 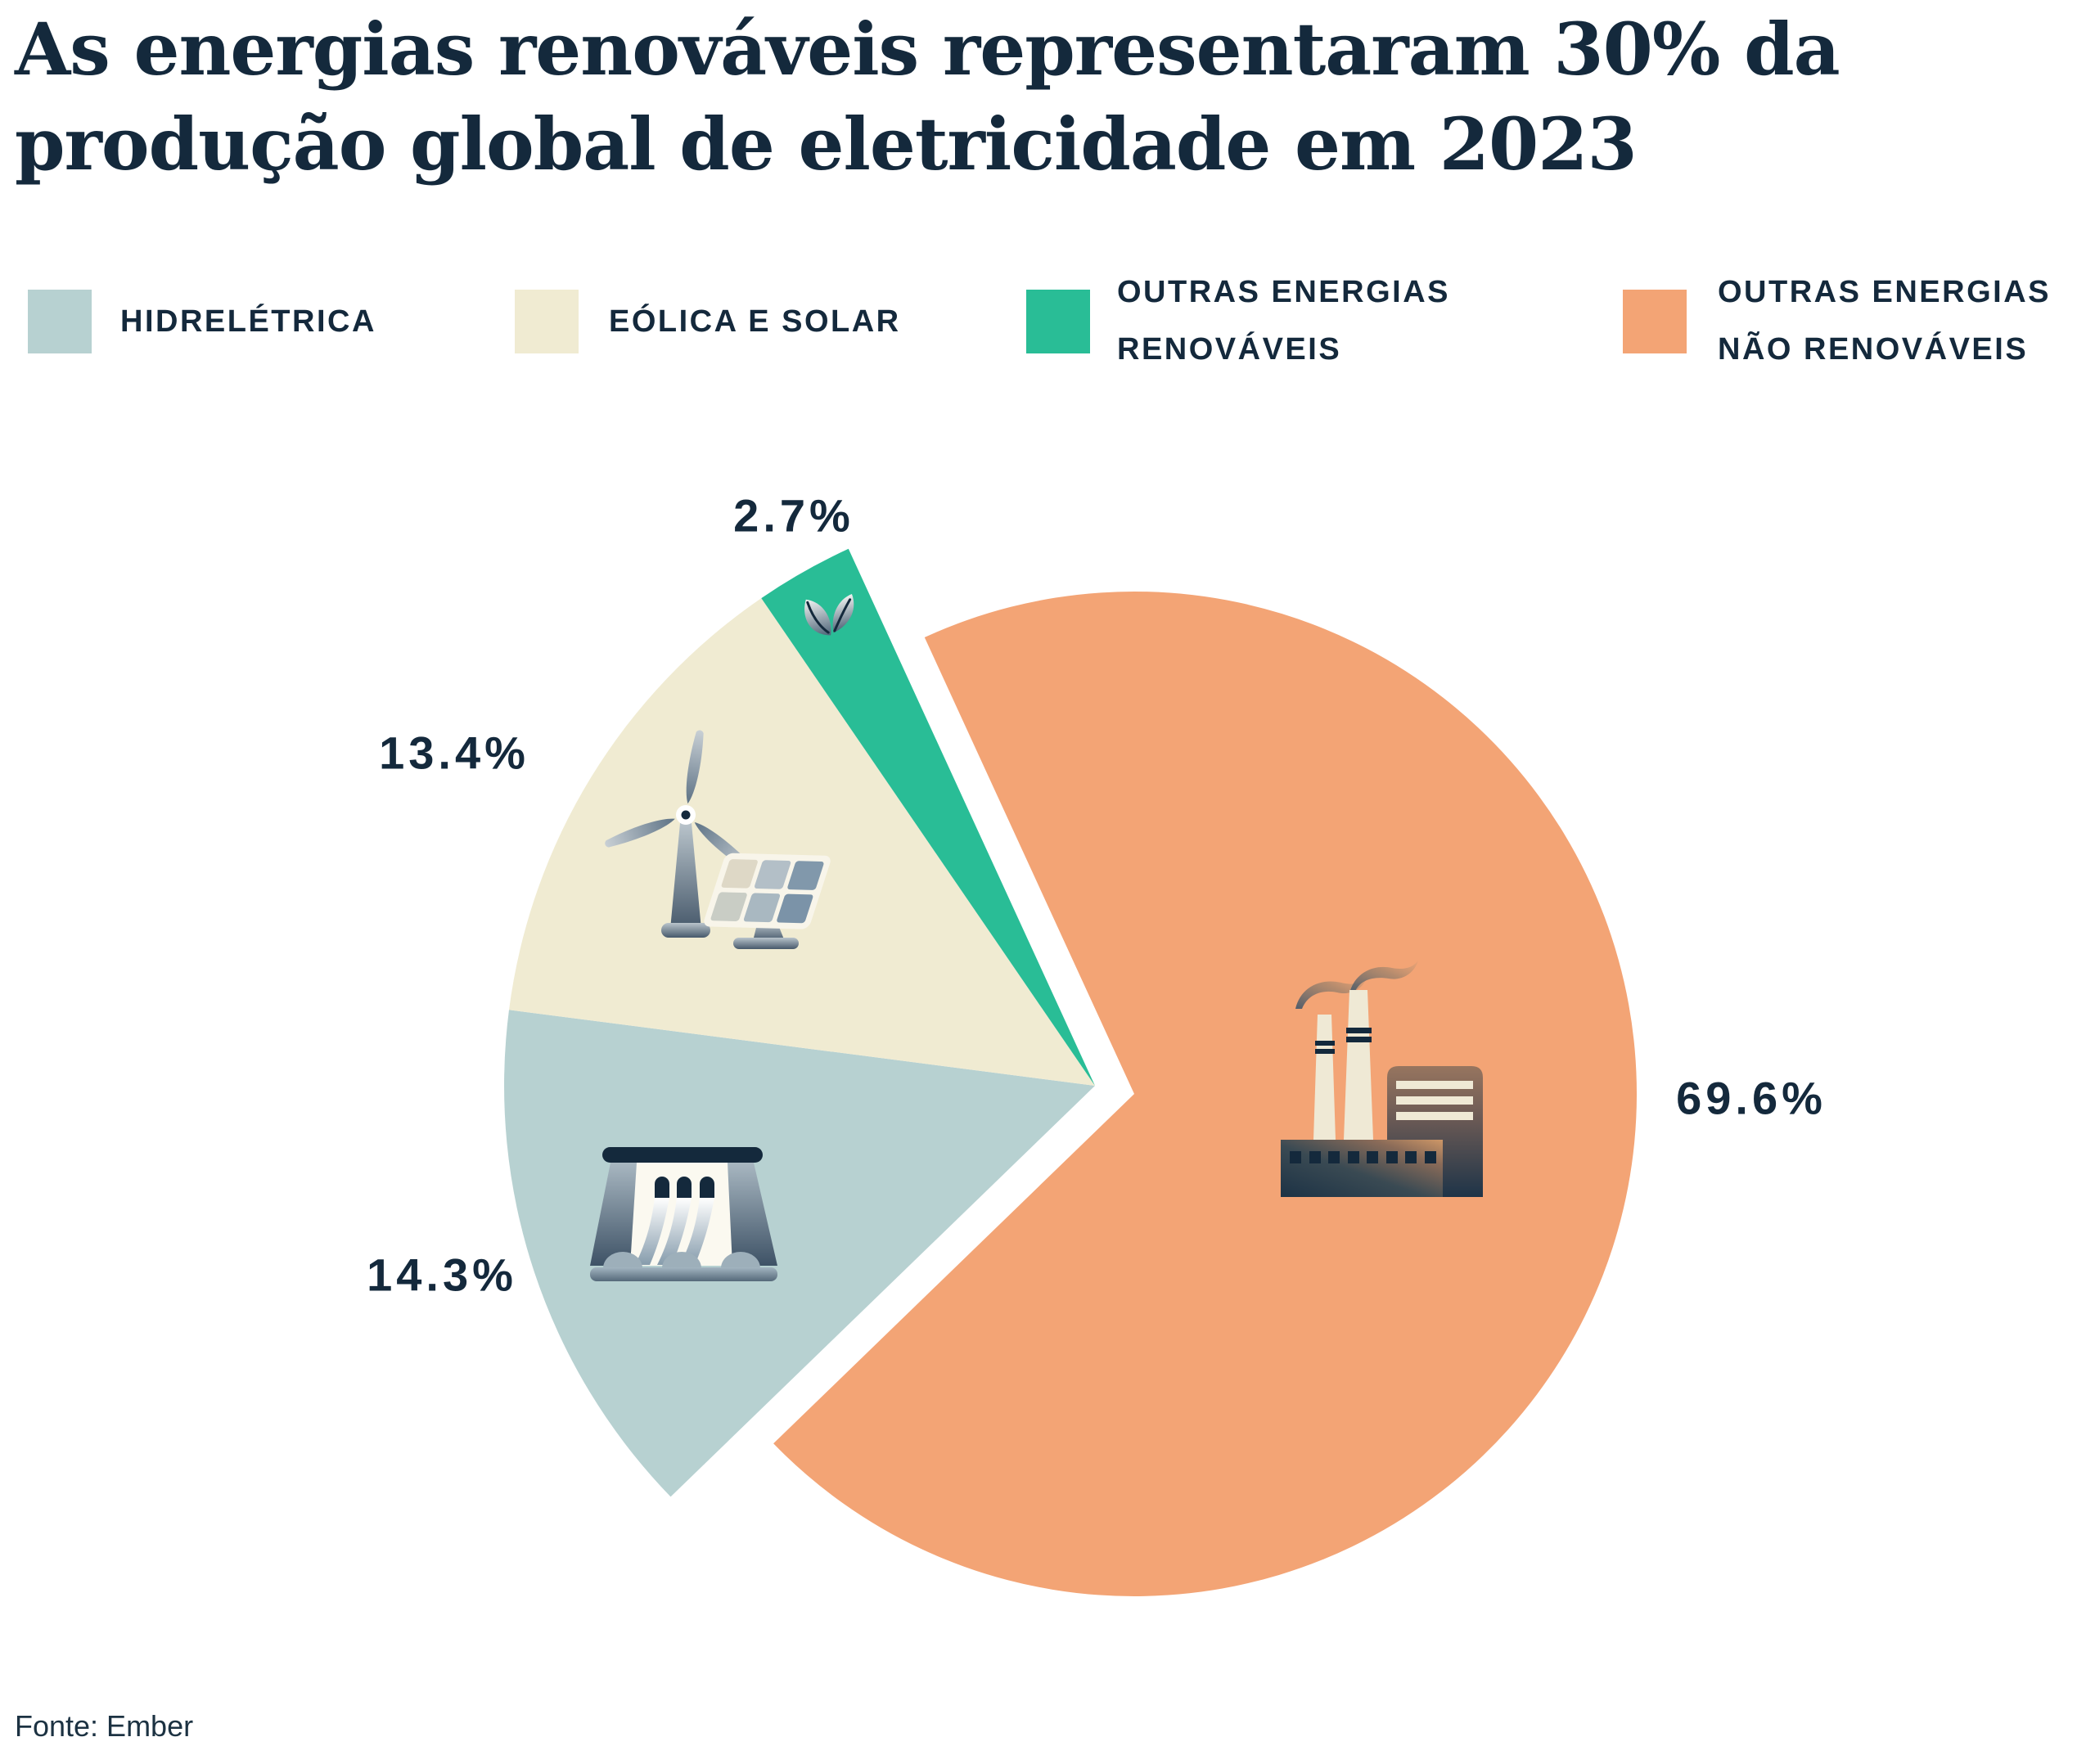 What do you see at coordinates (684, 1214) in the screenshot?
I see `dam-icon` at bounding box center [684, 1214].